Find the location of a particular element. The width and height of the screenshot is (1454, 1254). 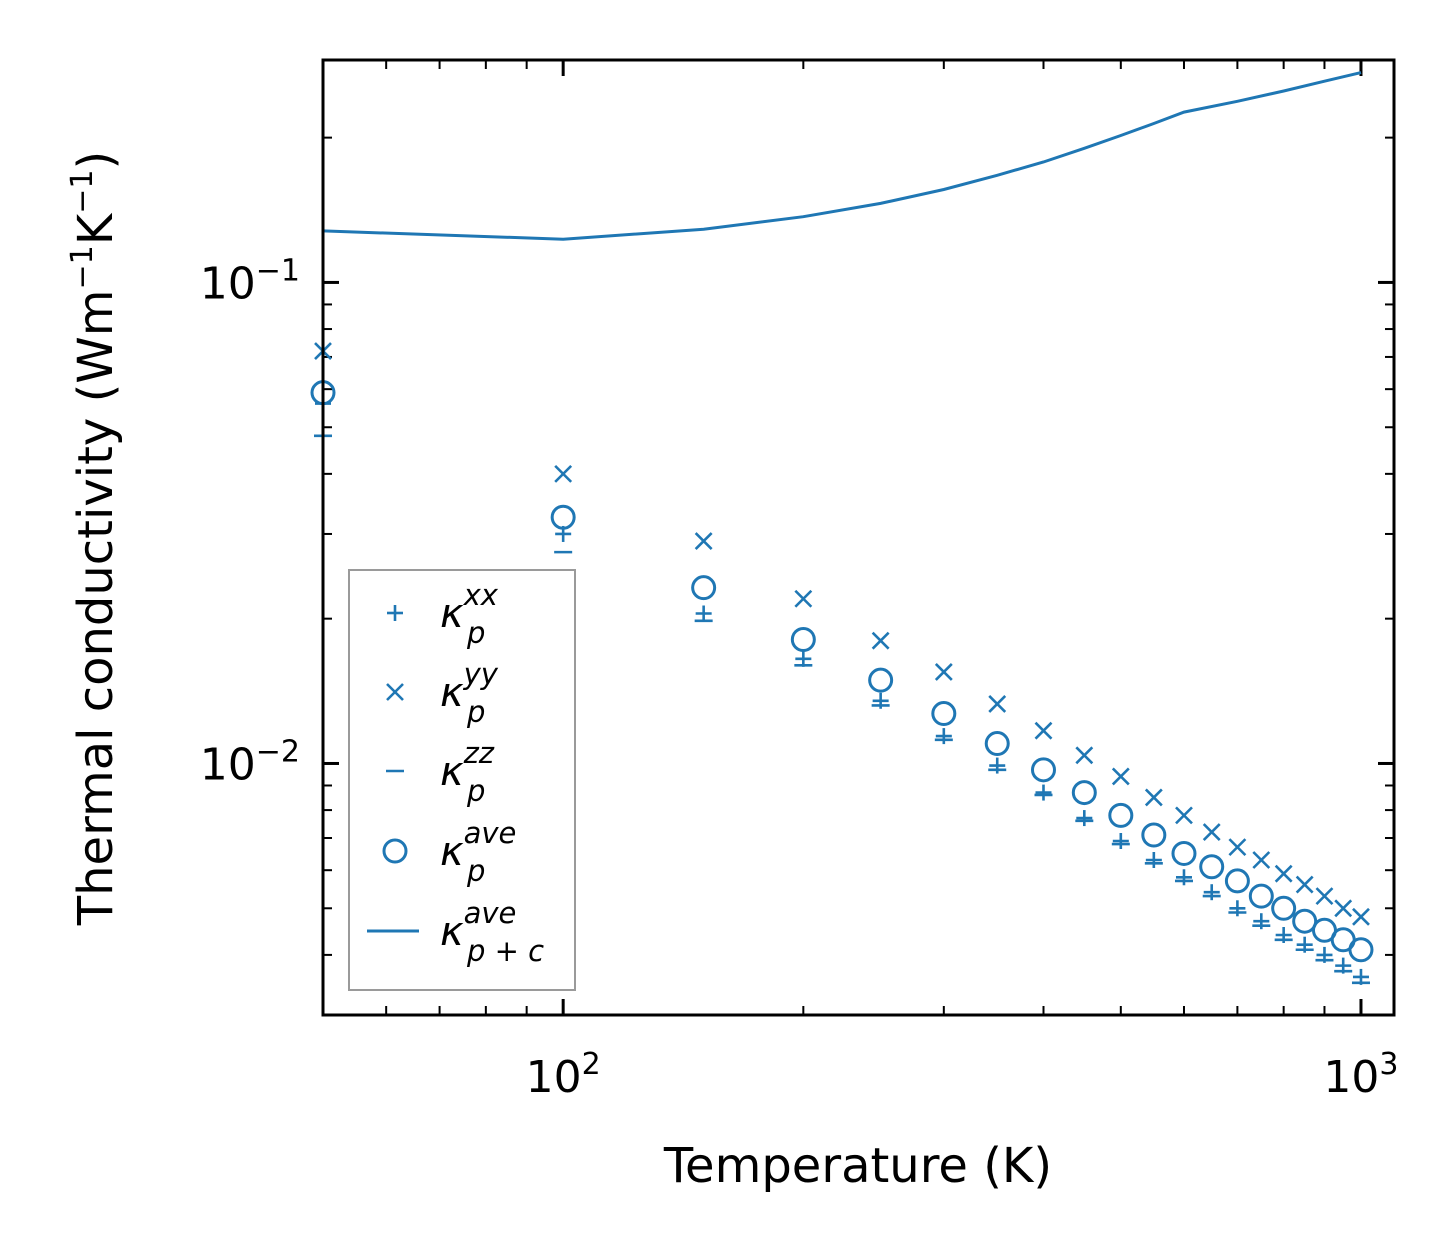

x-tick-label: 10² is located at coordinates (563, 1075).